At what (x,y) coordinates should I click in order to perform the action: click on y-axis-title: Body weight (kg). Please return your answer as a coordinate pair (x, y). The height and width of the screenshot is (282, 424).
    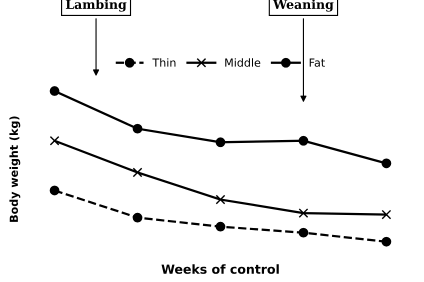
    Looking at the image, I should click on (14, 169).